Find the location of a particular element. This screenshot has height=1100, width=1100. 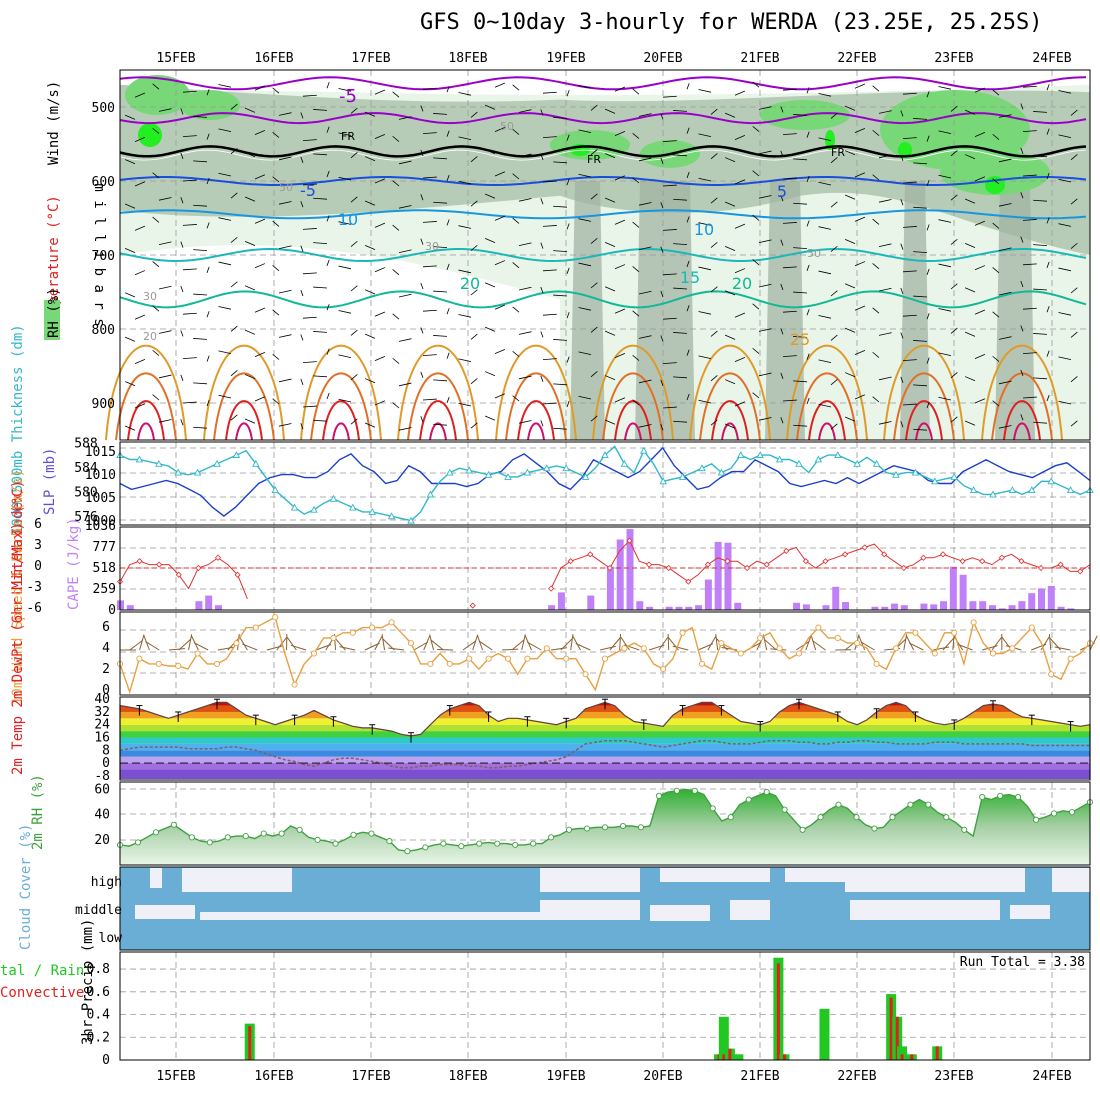

wind-tick: 0 is located at coordinates (106, 690).